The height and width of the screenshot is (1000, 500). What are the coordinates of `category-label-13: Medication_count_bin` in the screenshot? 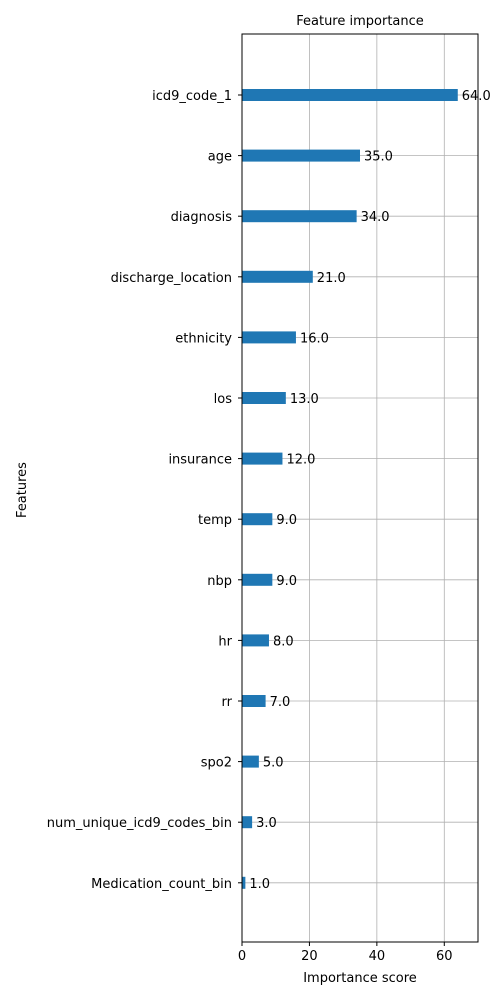 It's located at (161, 884).